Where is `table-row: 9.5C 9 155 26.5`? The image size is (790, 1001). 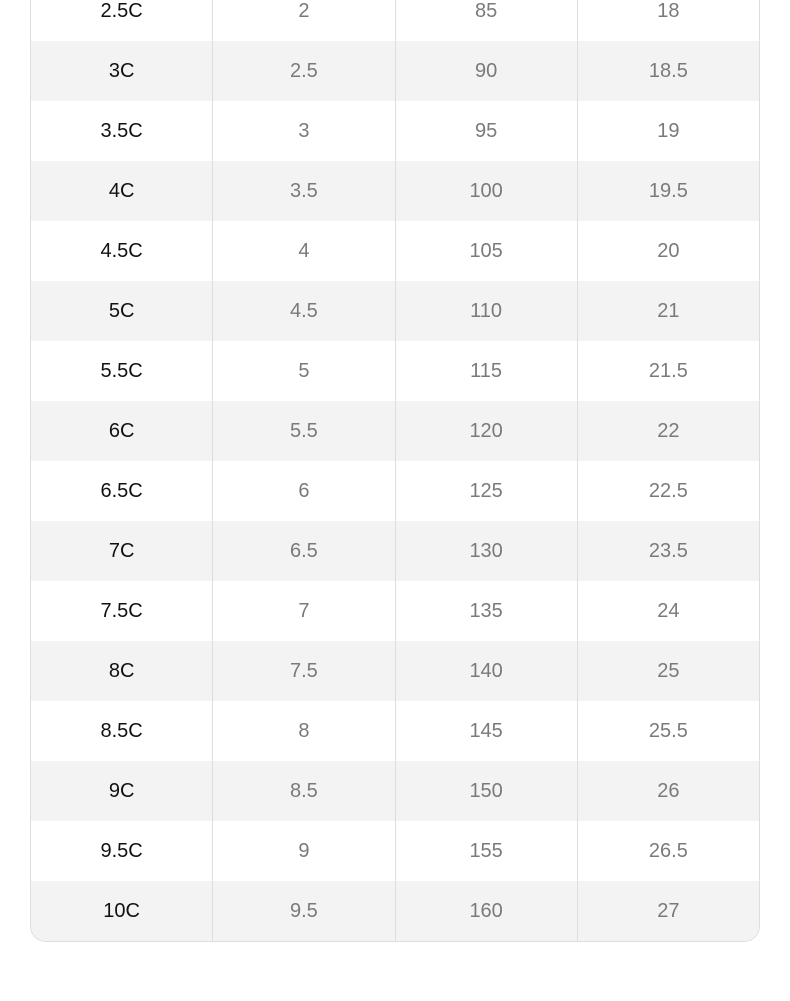 table-row: 9.5C 9 155 26.5 is located at coordinates (395, 851).